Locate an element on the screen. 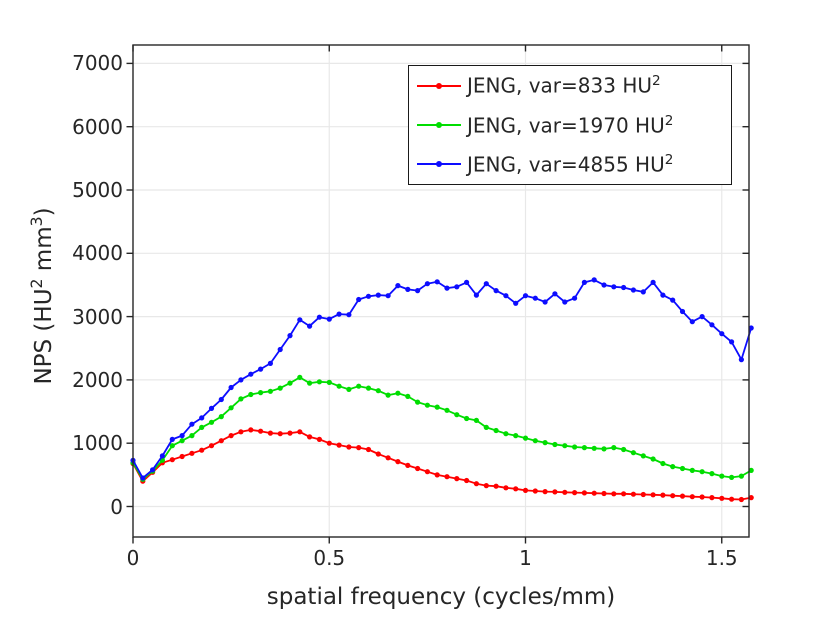  legend-line-red is located at coordinates (439, 85).